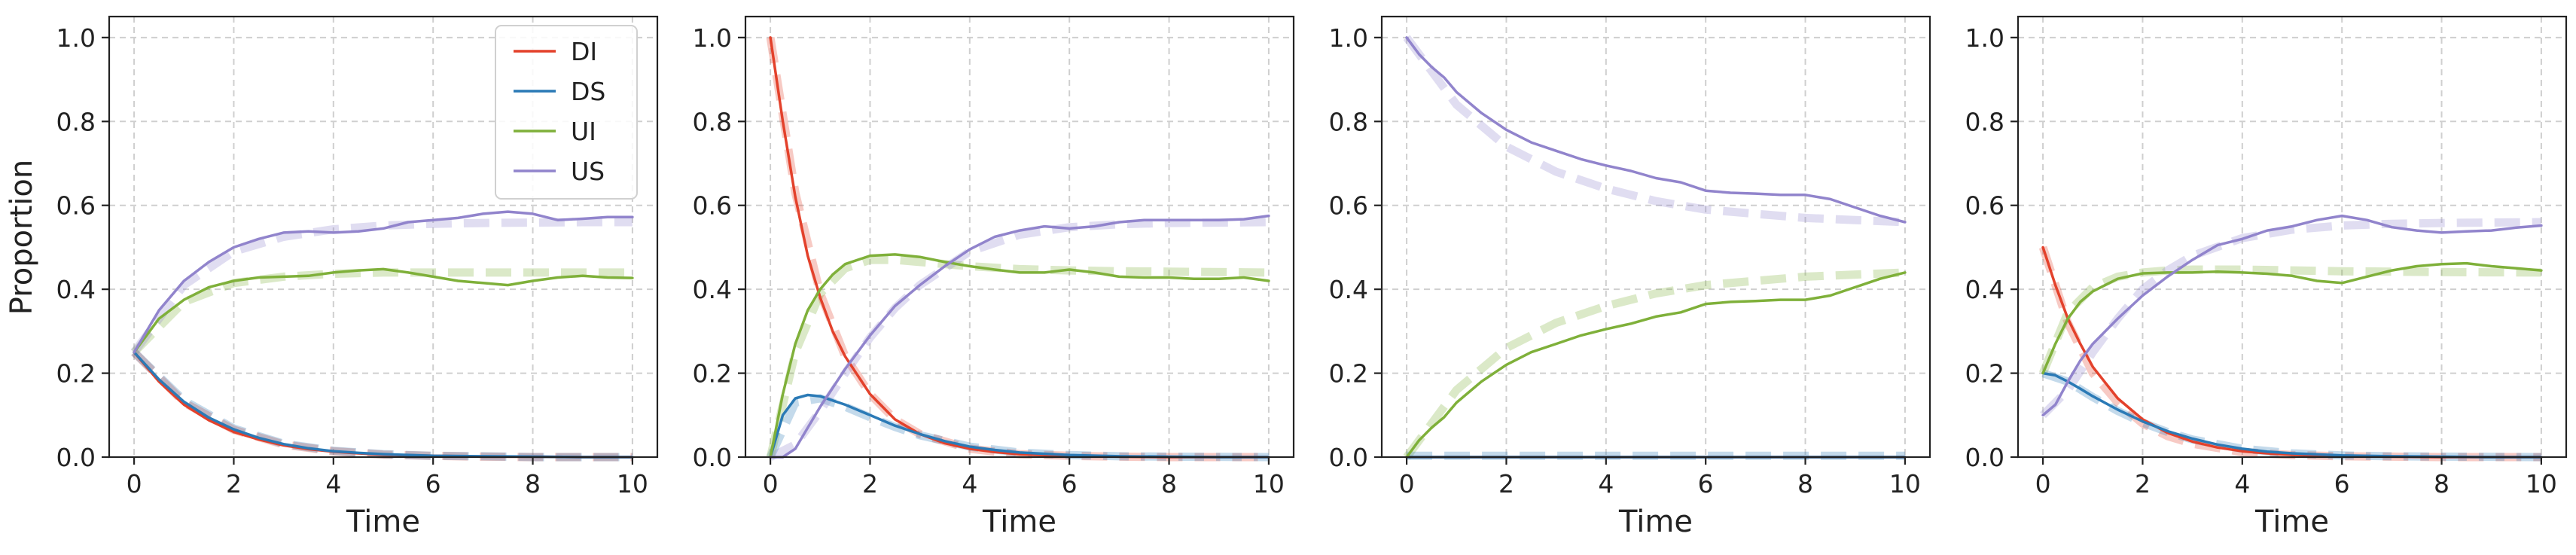 The image size is (2576, 555). What do you see at coordinates (588, 171) in the screenshot?
I see `legend-label-US: US` at bounding box center [588, 171].